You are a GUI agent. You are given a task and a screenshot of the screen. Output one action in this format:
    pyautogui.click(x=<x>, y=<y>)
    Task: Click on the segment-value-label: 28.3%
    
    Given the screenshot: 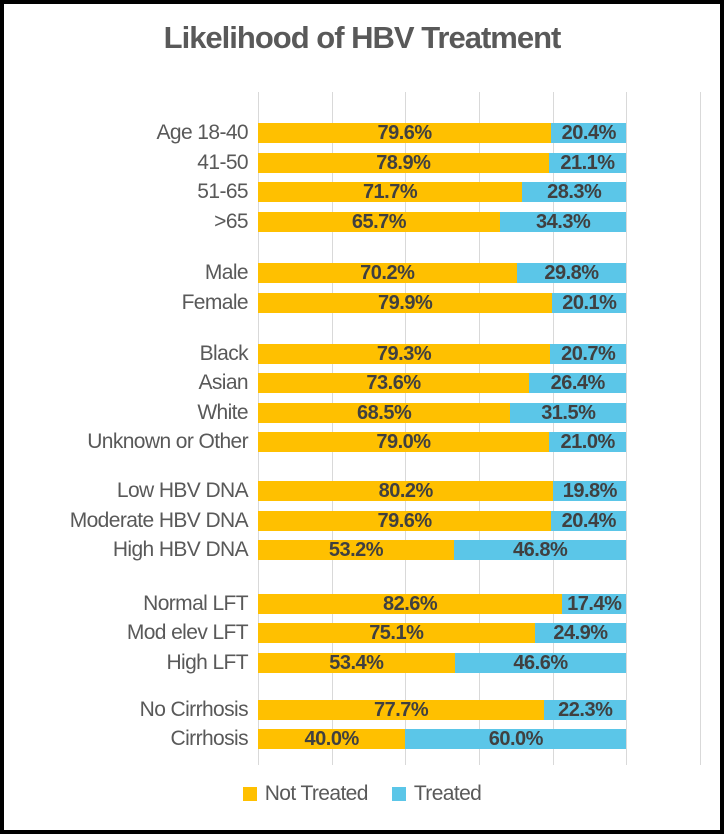 What is the action you would take?
    pyautogui.click(x=574, y=192)
    